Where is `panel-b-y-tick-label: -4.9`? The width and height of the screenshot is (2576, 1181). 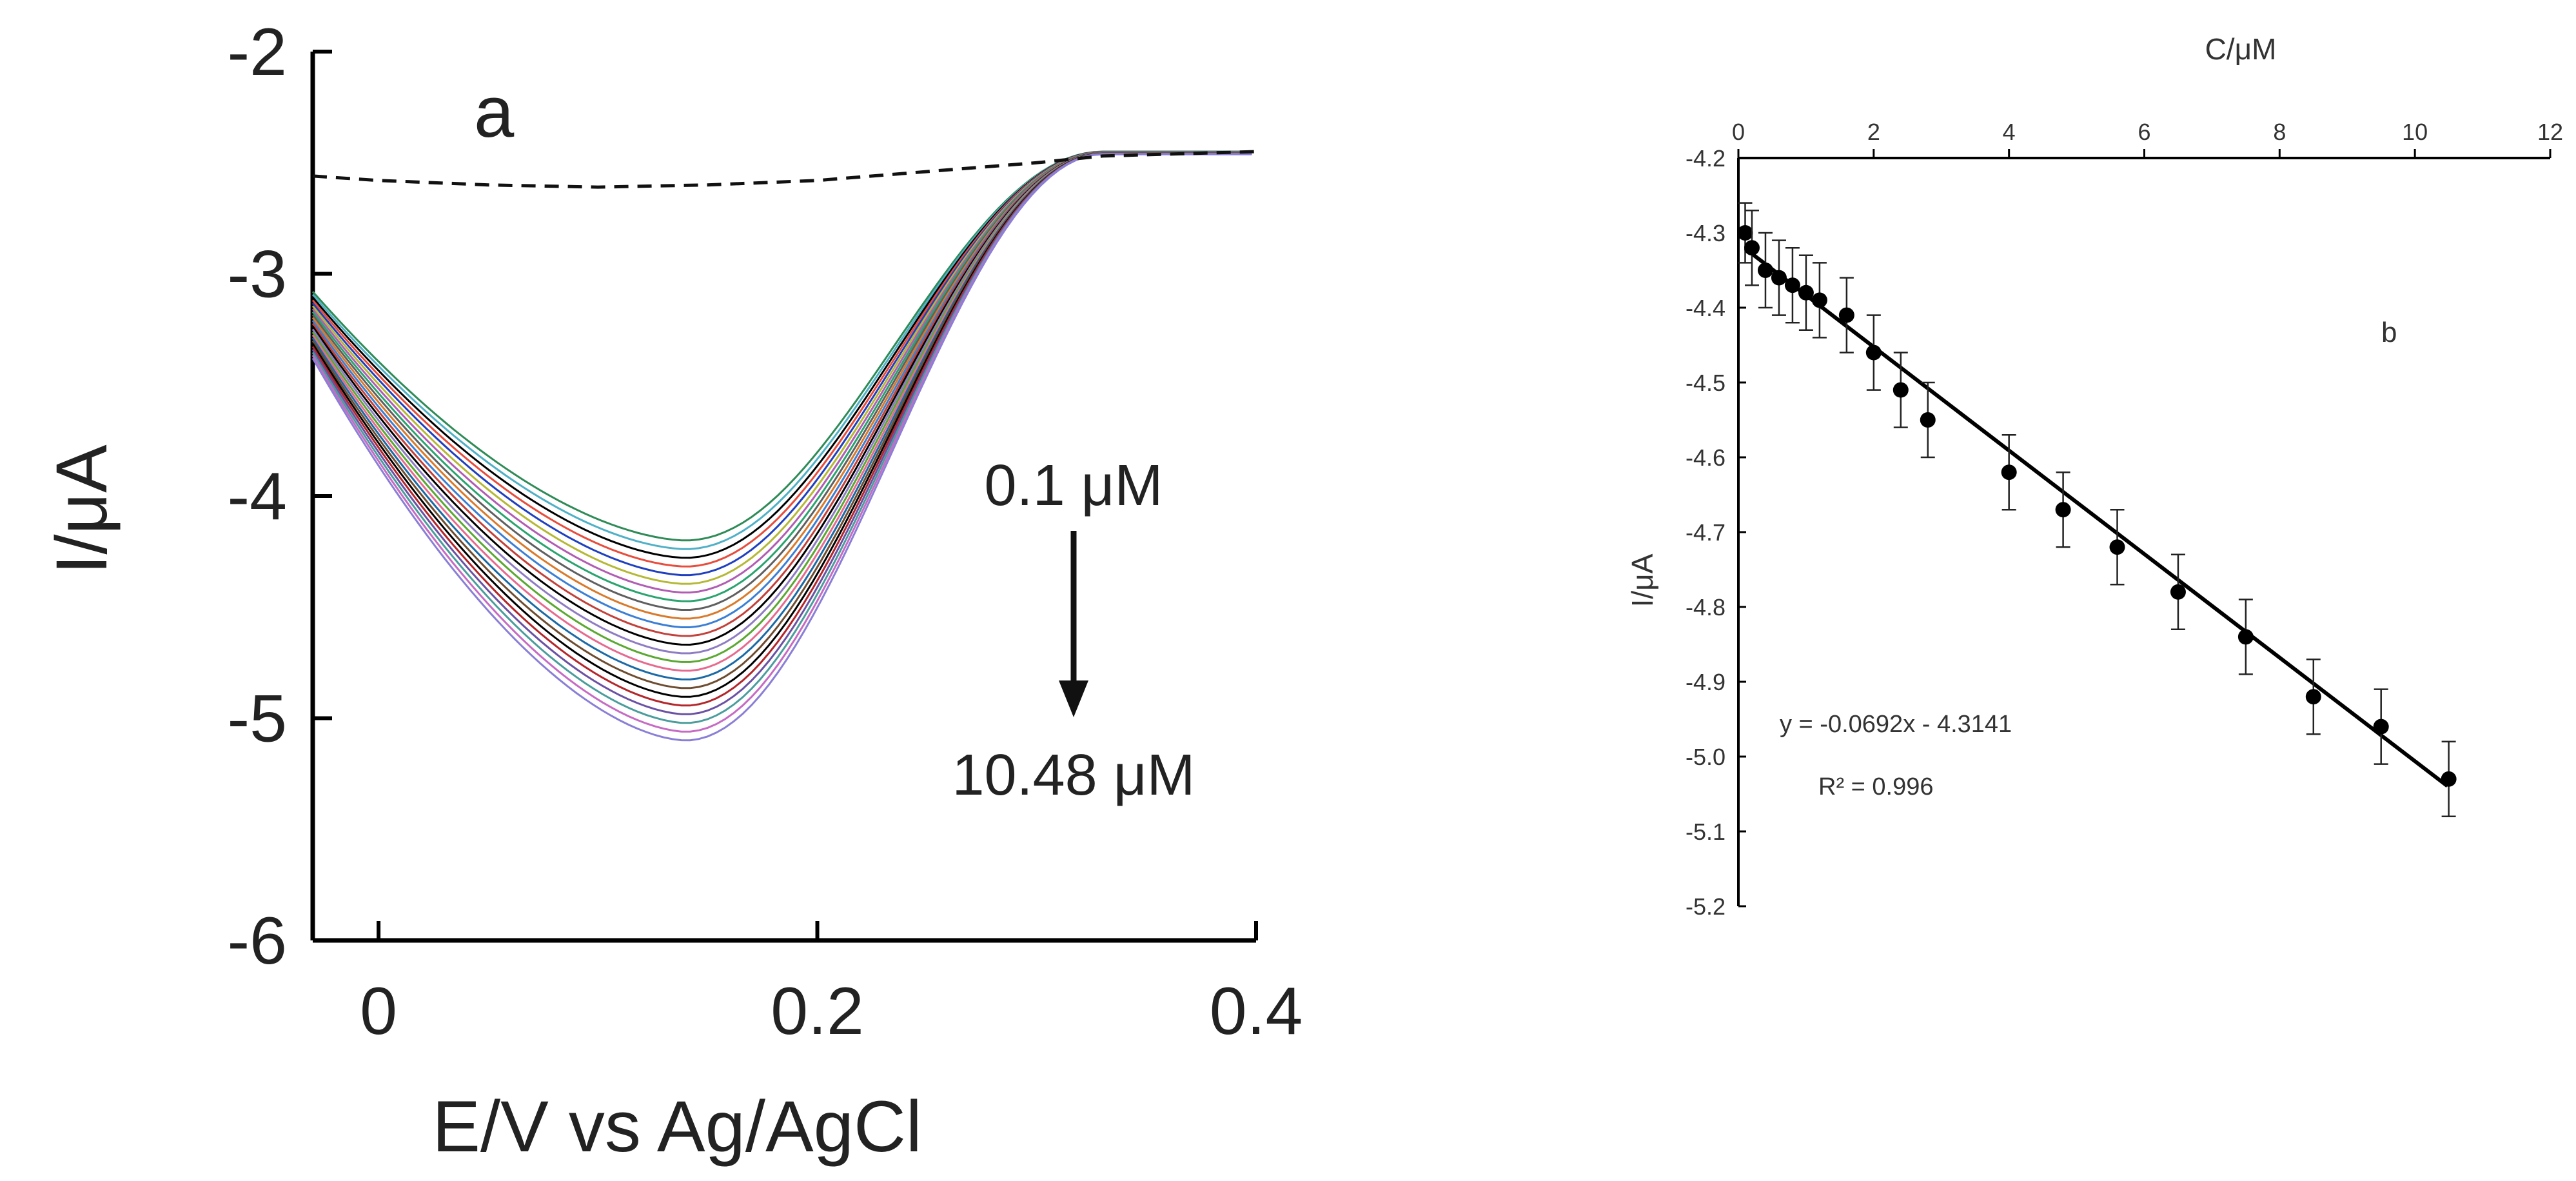
panel-b-y-tick-label: -4.9 is located at coordinates (1706, 682).